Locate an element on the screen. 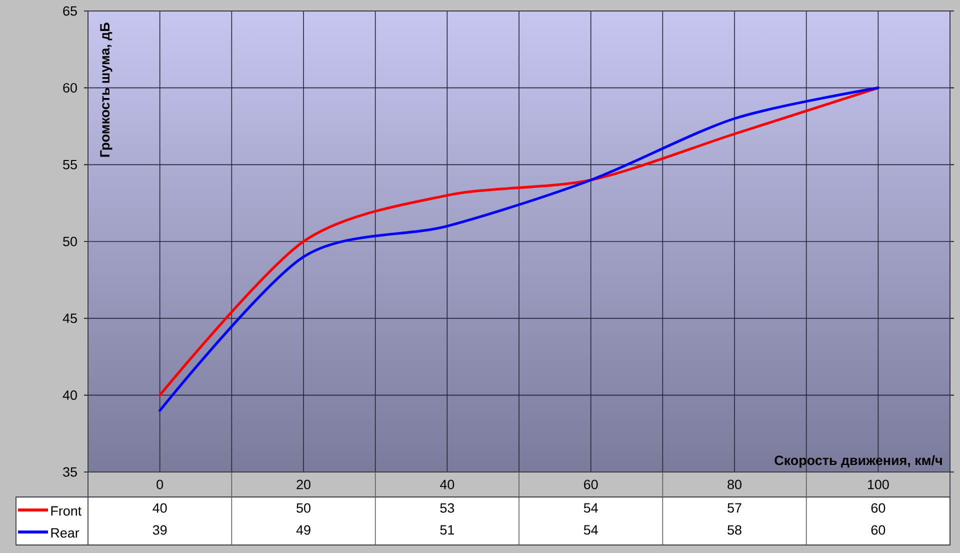 The image size is (960, 553). y-axis-title: Громкость шума, дБ is located at coordinates (106, 89).